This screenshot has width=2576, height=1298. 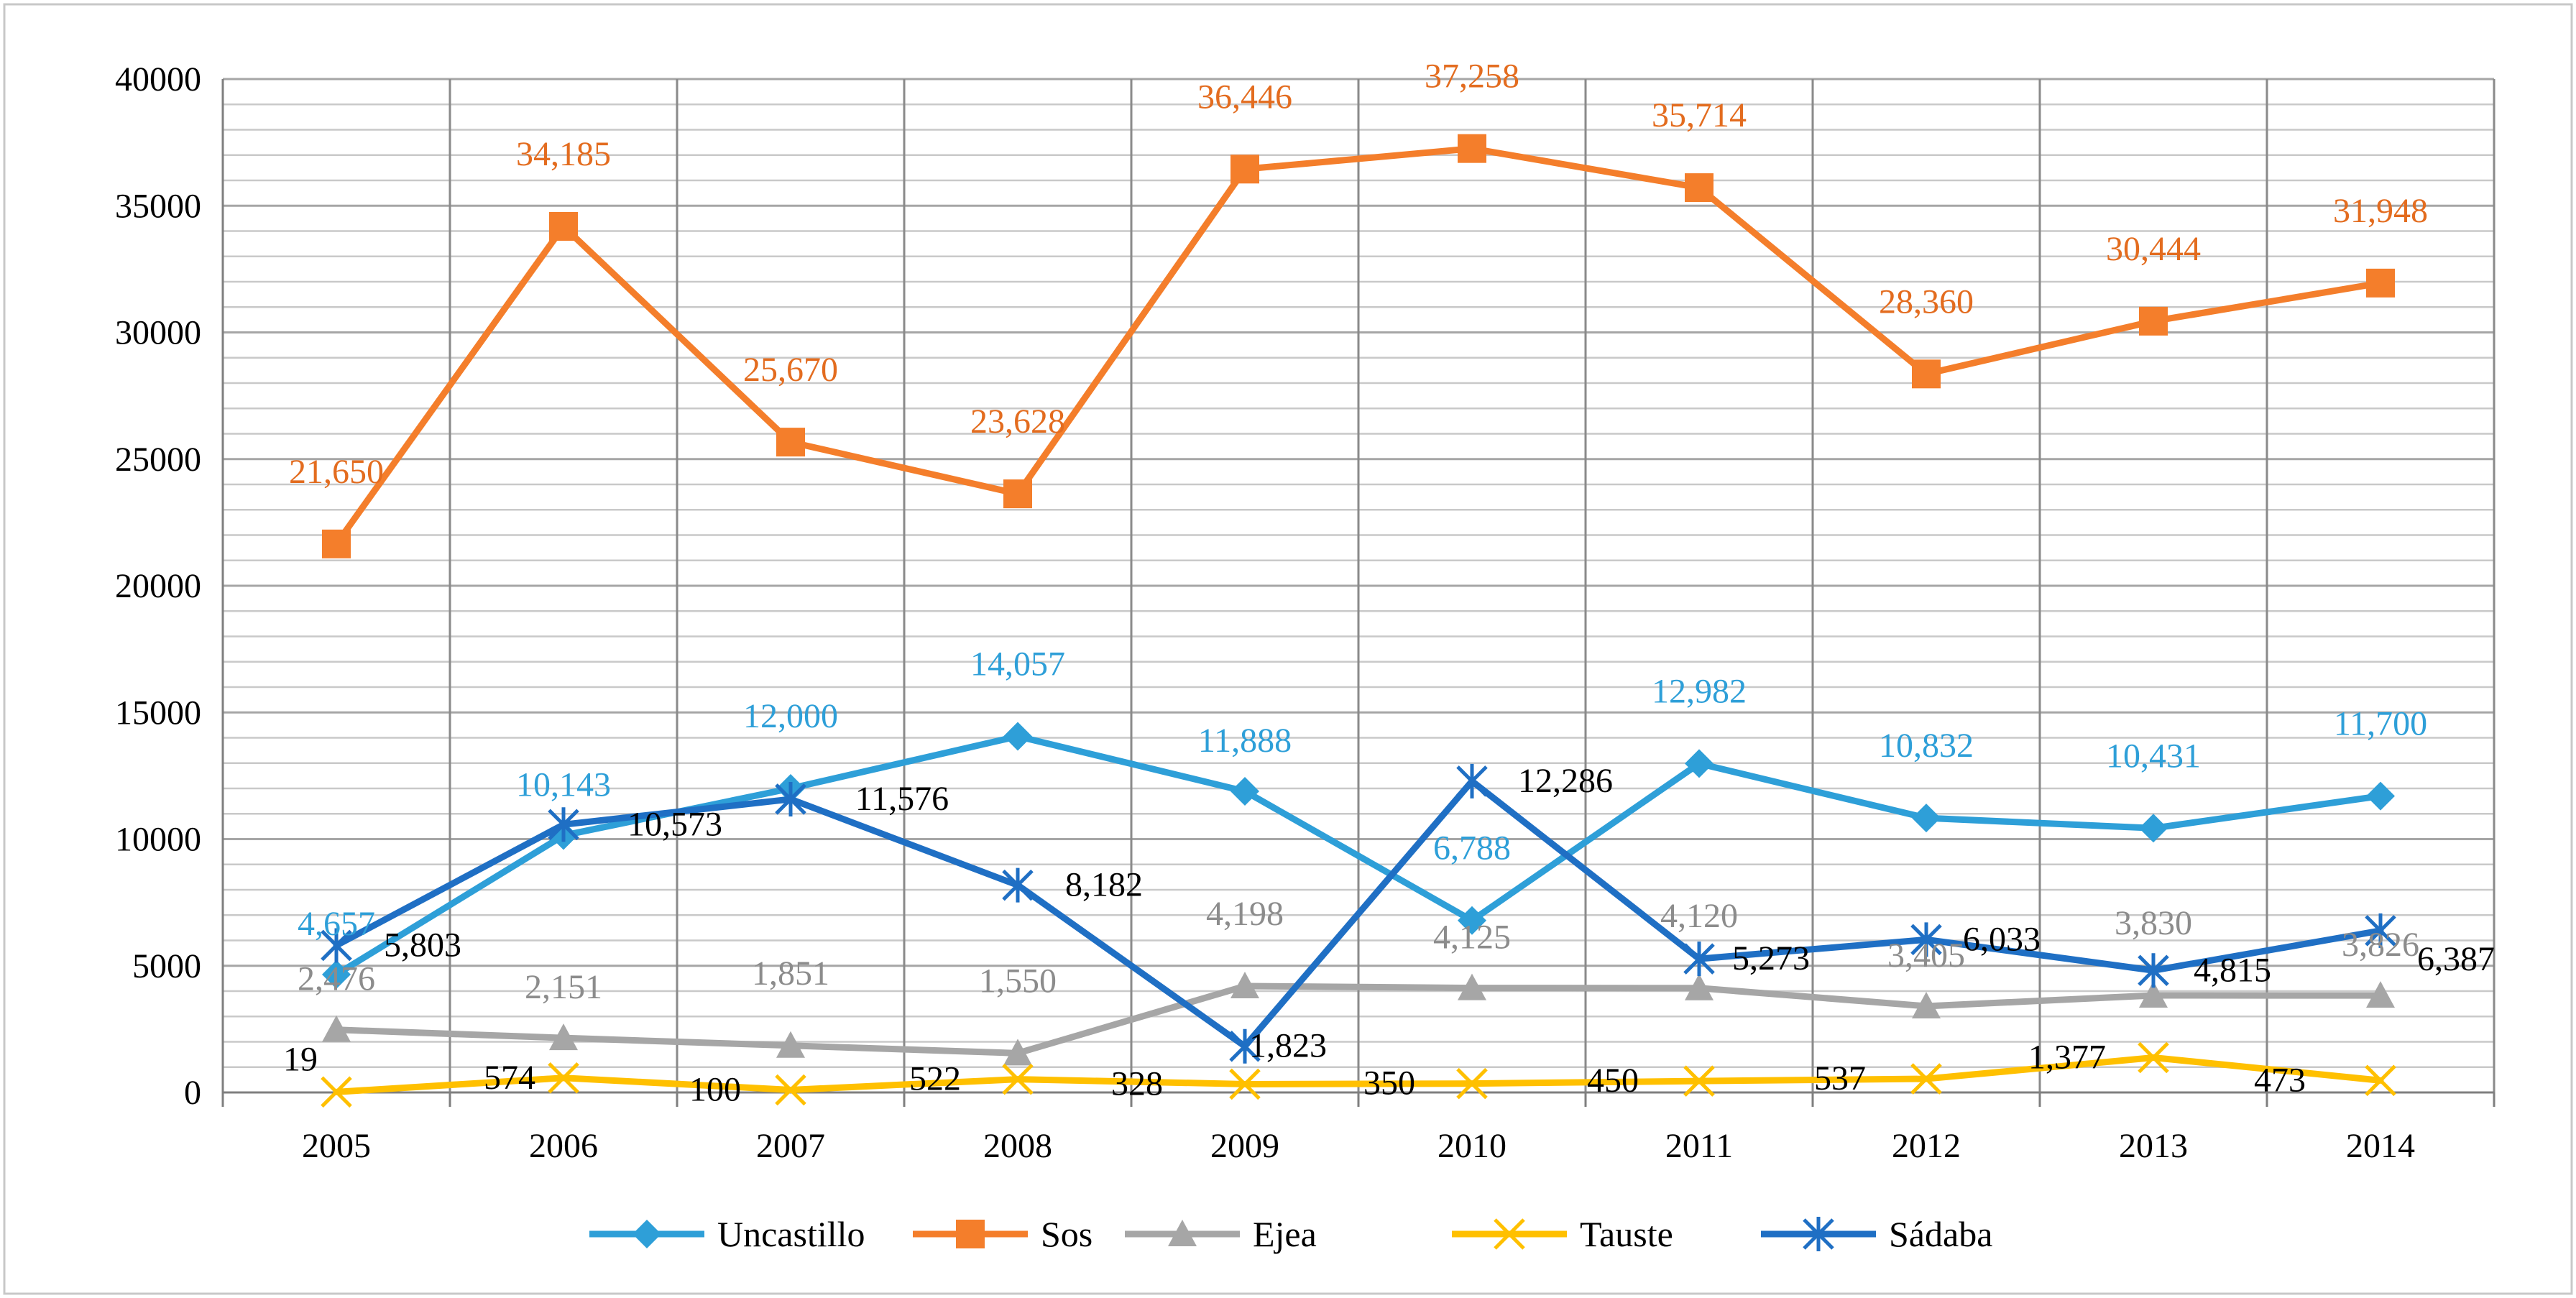 What do you see at coordinates (158, 460) in the screenshot?
I see `y-tick-label: 25000` at bounding box center [158, 460].